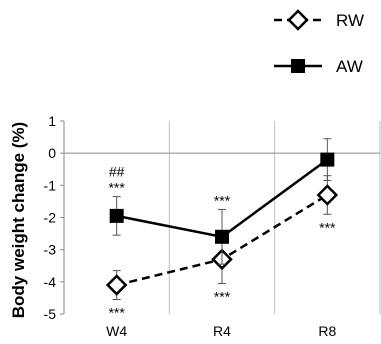 The height and width of the screenshot is (344, 381). I want to click on y-tick-label: -3, so click(50, 250).